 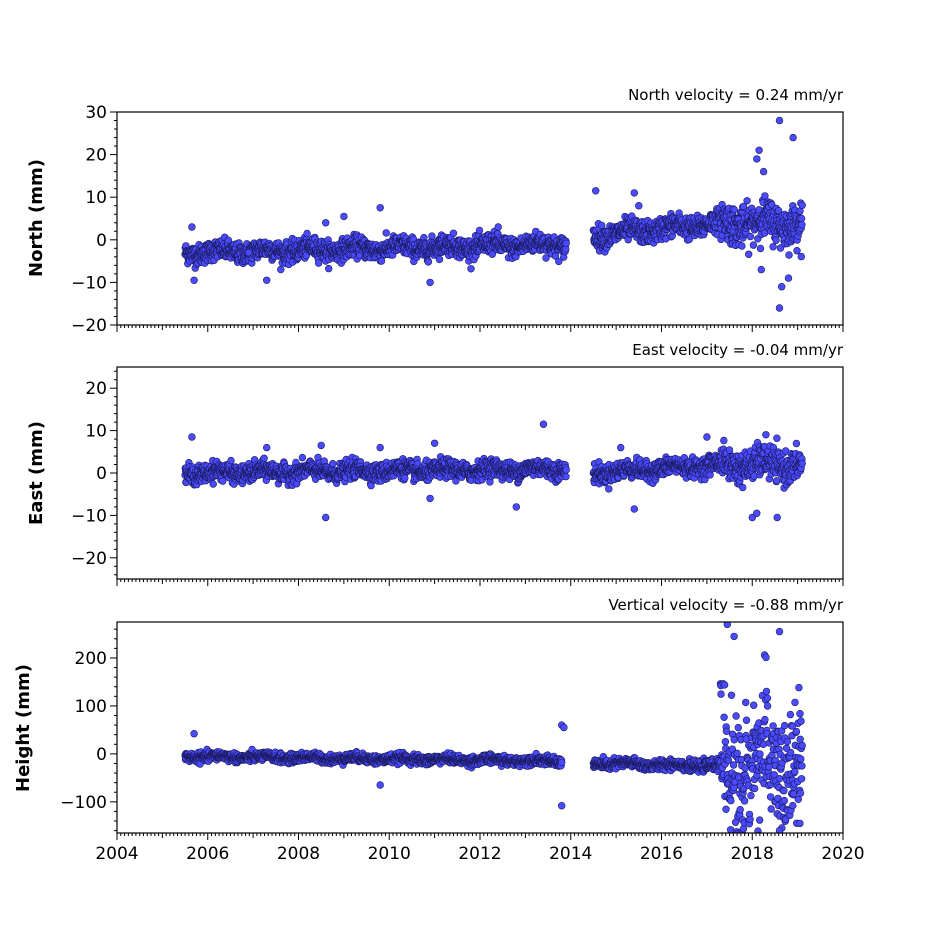 I want to click on east-y-axis-label: East (mm), so click(x=36, y=473).